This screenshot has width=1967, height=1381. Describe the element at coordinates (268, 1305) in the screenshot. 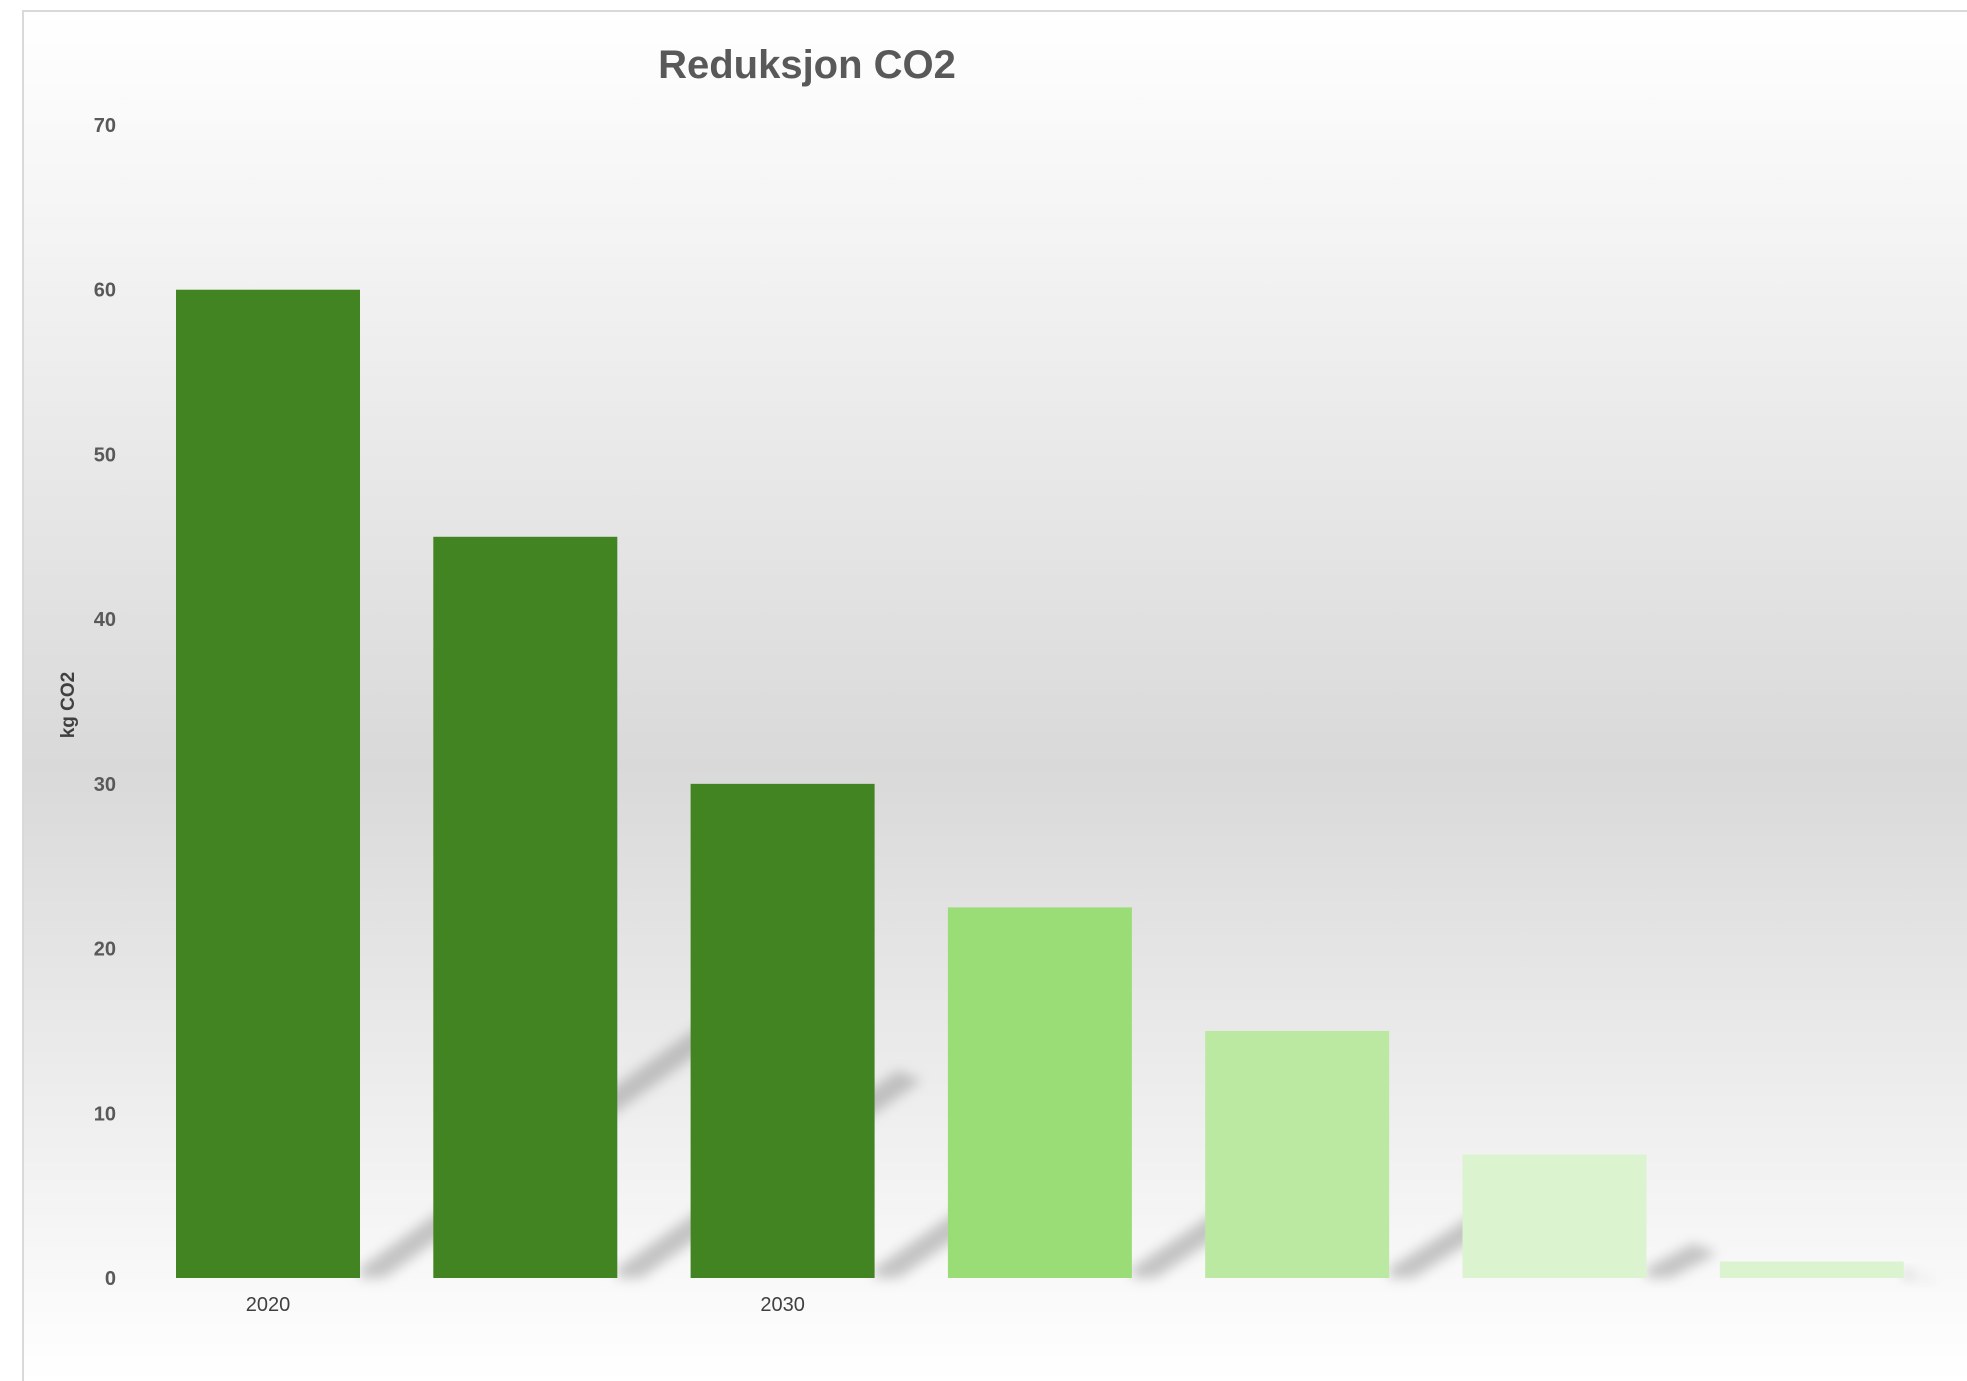

I see `x-tick-label: 2020` at that location.